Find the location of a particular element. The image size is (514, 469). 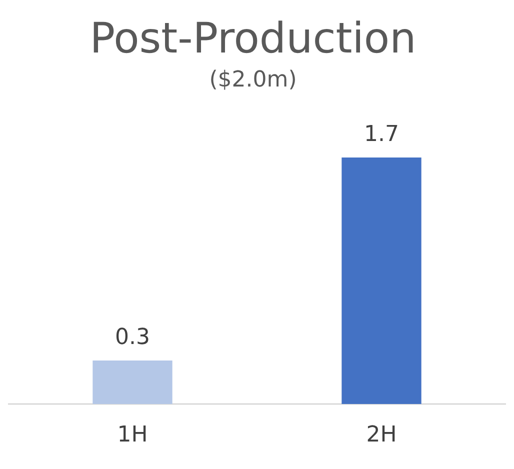

x-tick-label: 1H is located at coordinates (132, 435).